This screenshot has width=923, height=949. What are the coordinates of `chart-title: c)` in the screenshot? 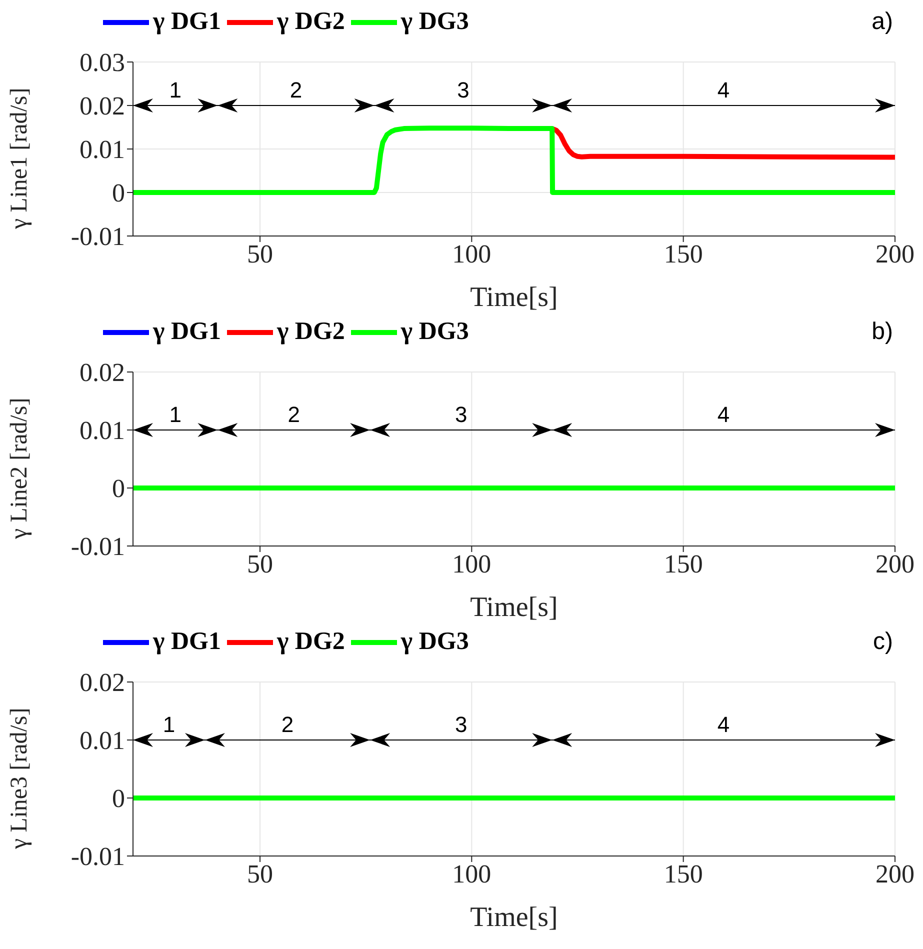 It's located at (883, 642).